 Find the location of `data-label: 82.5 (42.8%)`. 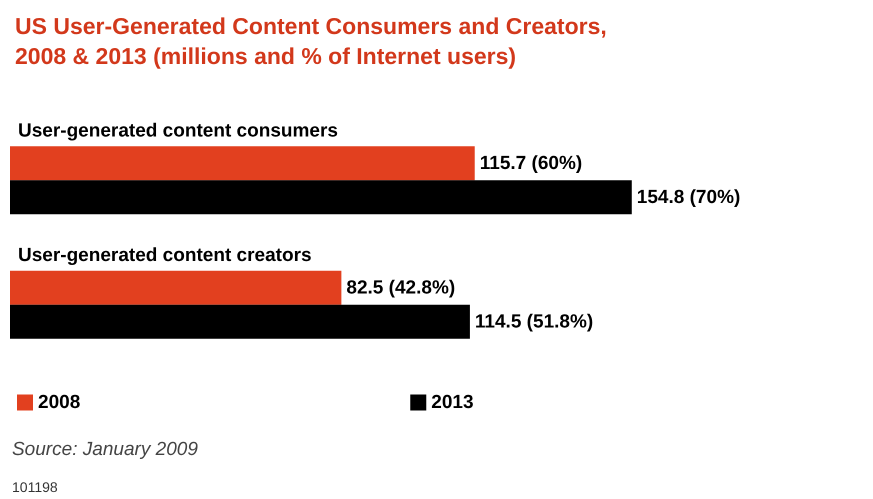

data-label: 82.5 (42.8%) is located at coordinates (401, 287).